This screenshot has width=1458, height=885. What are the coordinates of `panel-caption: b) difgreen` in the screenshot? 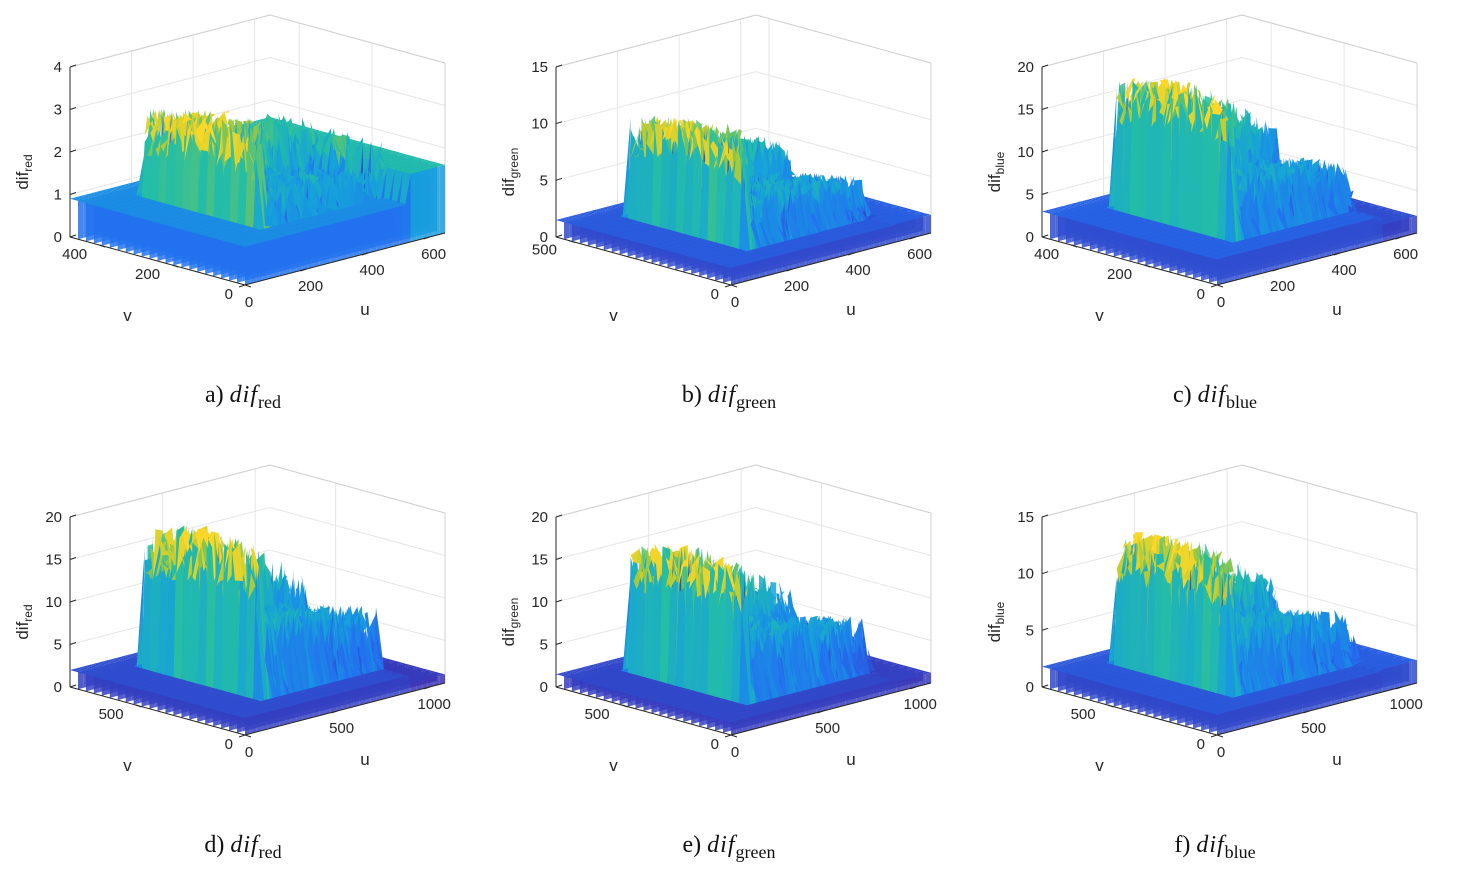 It's located at (729, 397).